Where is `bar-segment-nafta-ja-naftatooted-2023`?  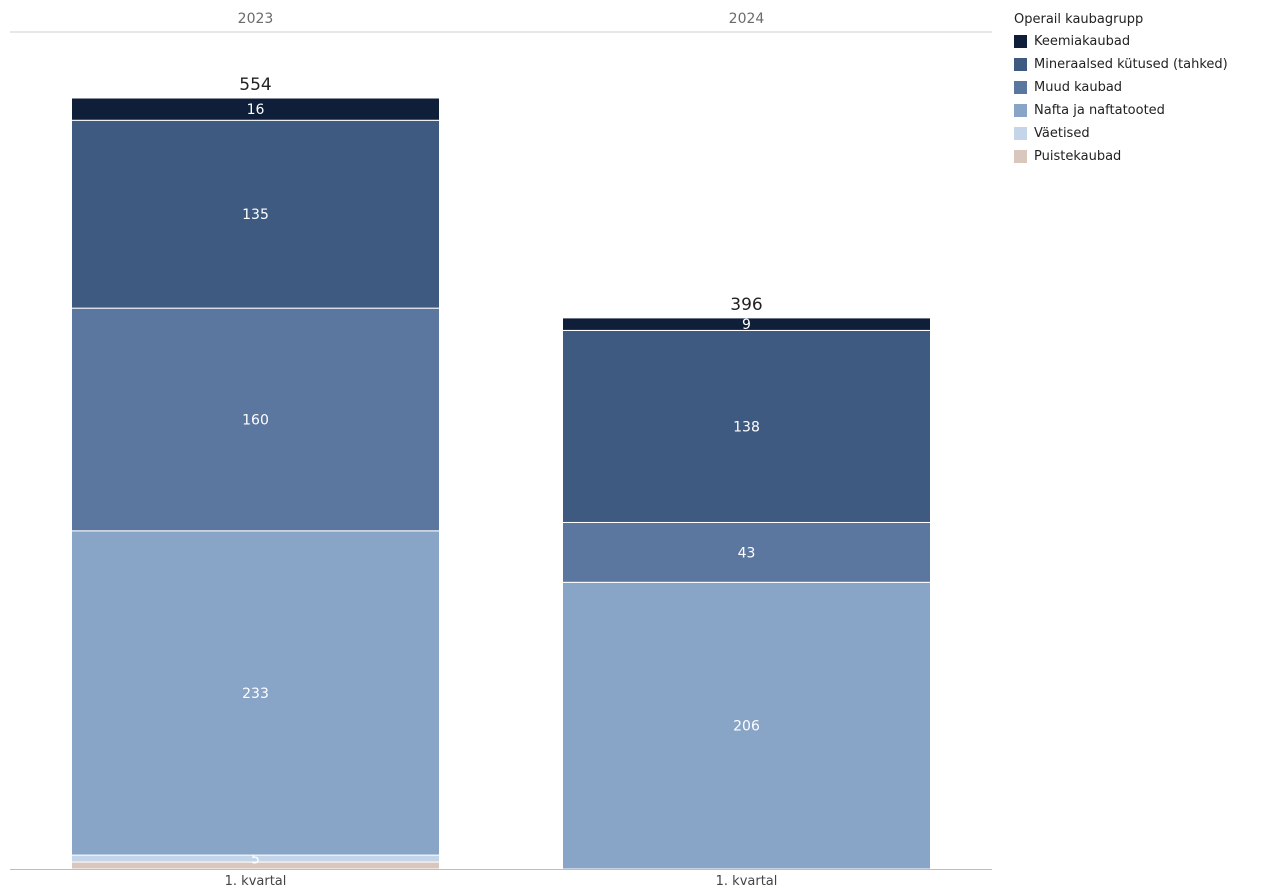
bar-segment-nafta-ja-naftatooted-2023 is located at coordinates (255, 693).